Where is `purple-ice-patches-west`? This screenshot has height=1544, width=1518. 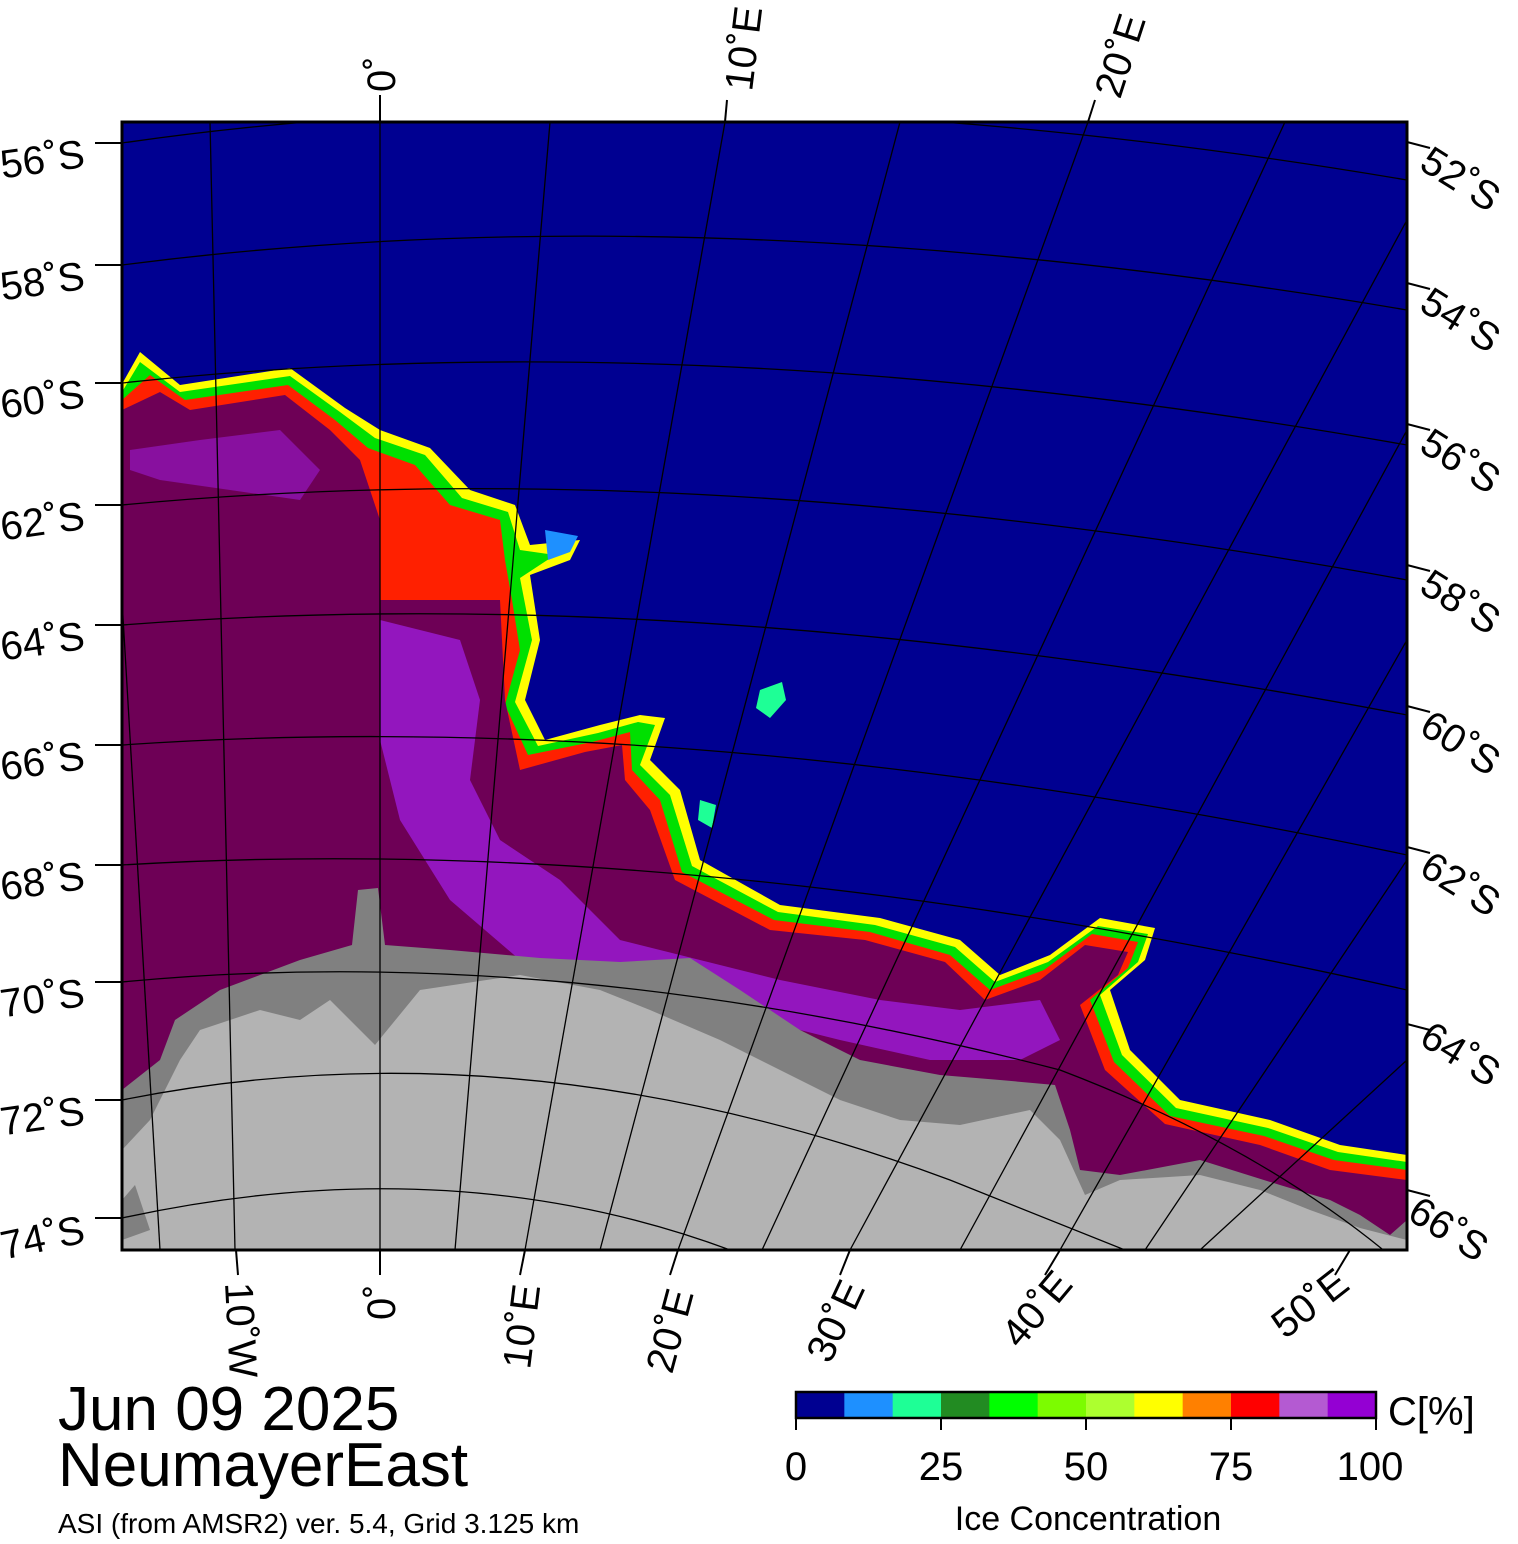 purple-ice-patches-west is located at coordinates (225, 465).